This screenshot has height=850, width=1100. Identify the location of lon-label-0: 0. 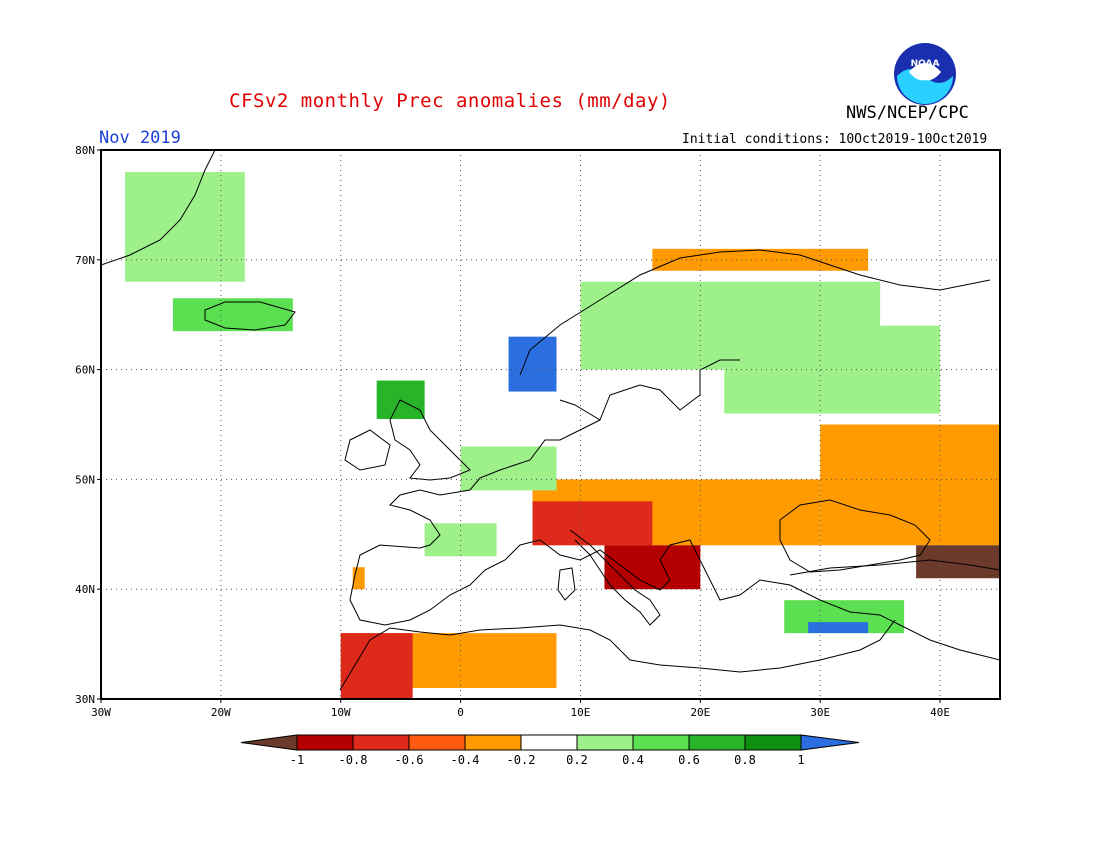
(460, 712).